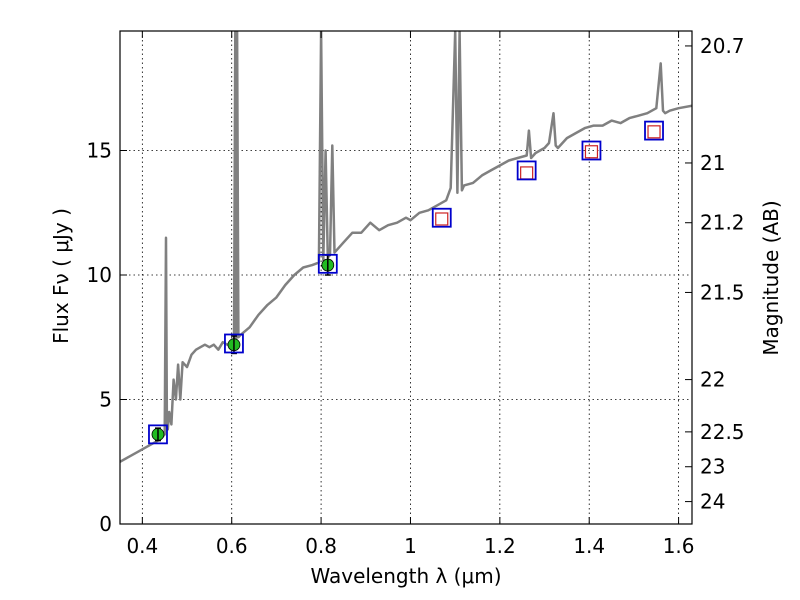 The height and width of the screenshot is (600, 800). Describe the element at coordinates (99, 275) in the screenshot. I see `y-tick-label: 10` at that location.